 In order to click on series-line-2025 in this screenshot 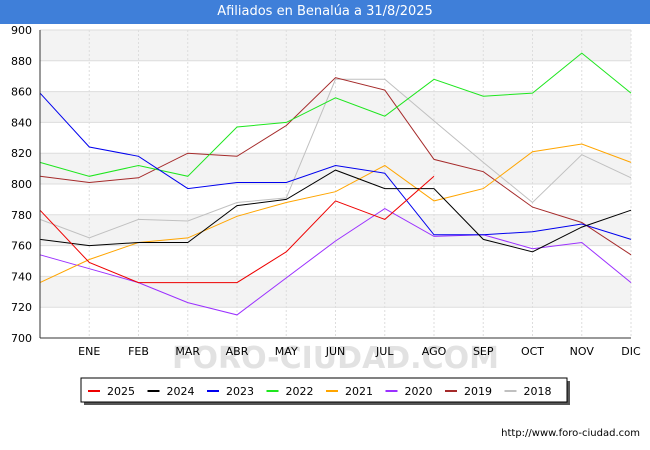, I will do `click(237, 229)`.